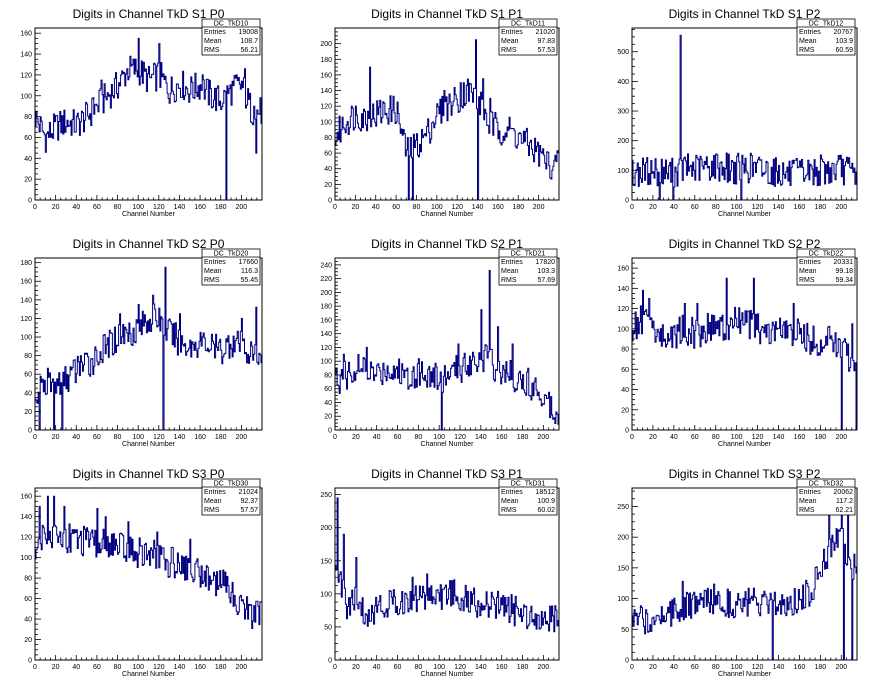 This screenshot has width=896, height=690. What do you see at coordinates (231, 24) in the screenshot?
I see `stats-name: DC_TkD10` at bounding box center [231, 24].